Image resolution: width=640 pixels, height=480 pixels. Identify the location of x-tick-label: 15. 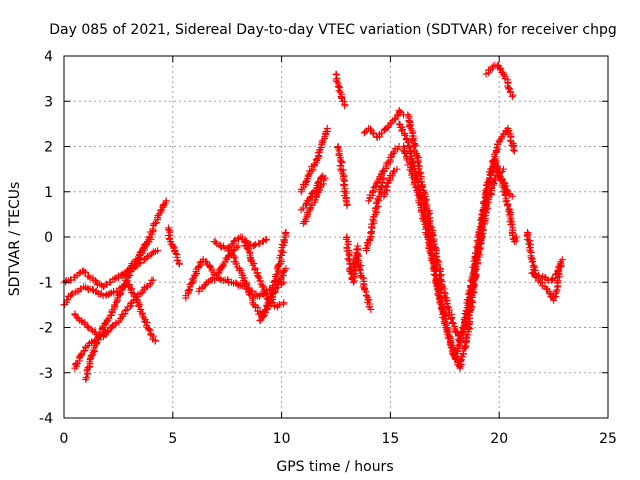
(390, 439).